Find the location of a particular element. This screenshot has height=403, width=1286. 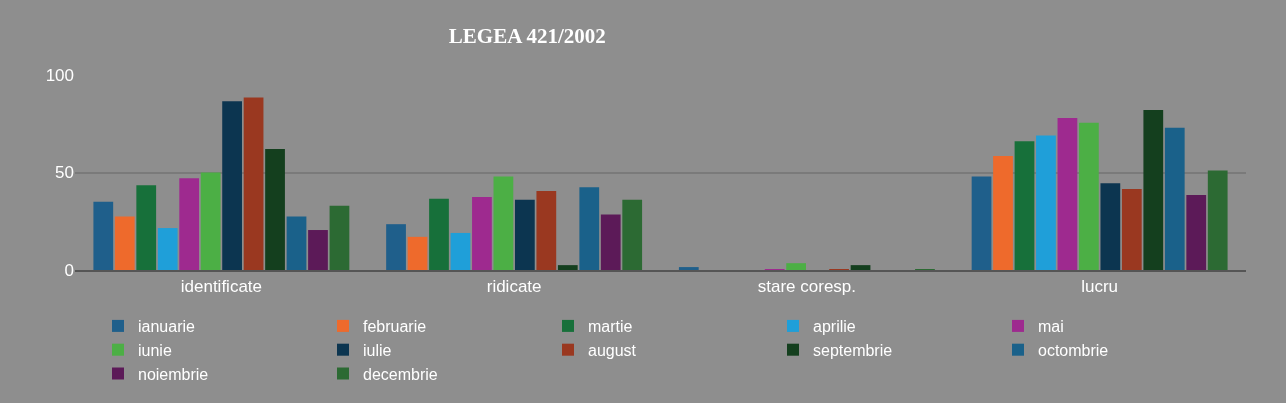

legend-label: februarie is located at coordinates (395, 327).